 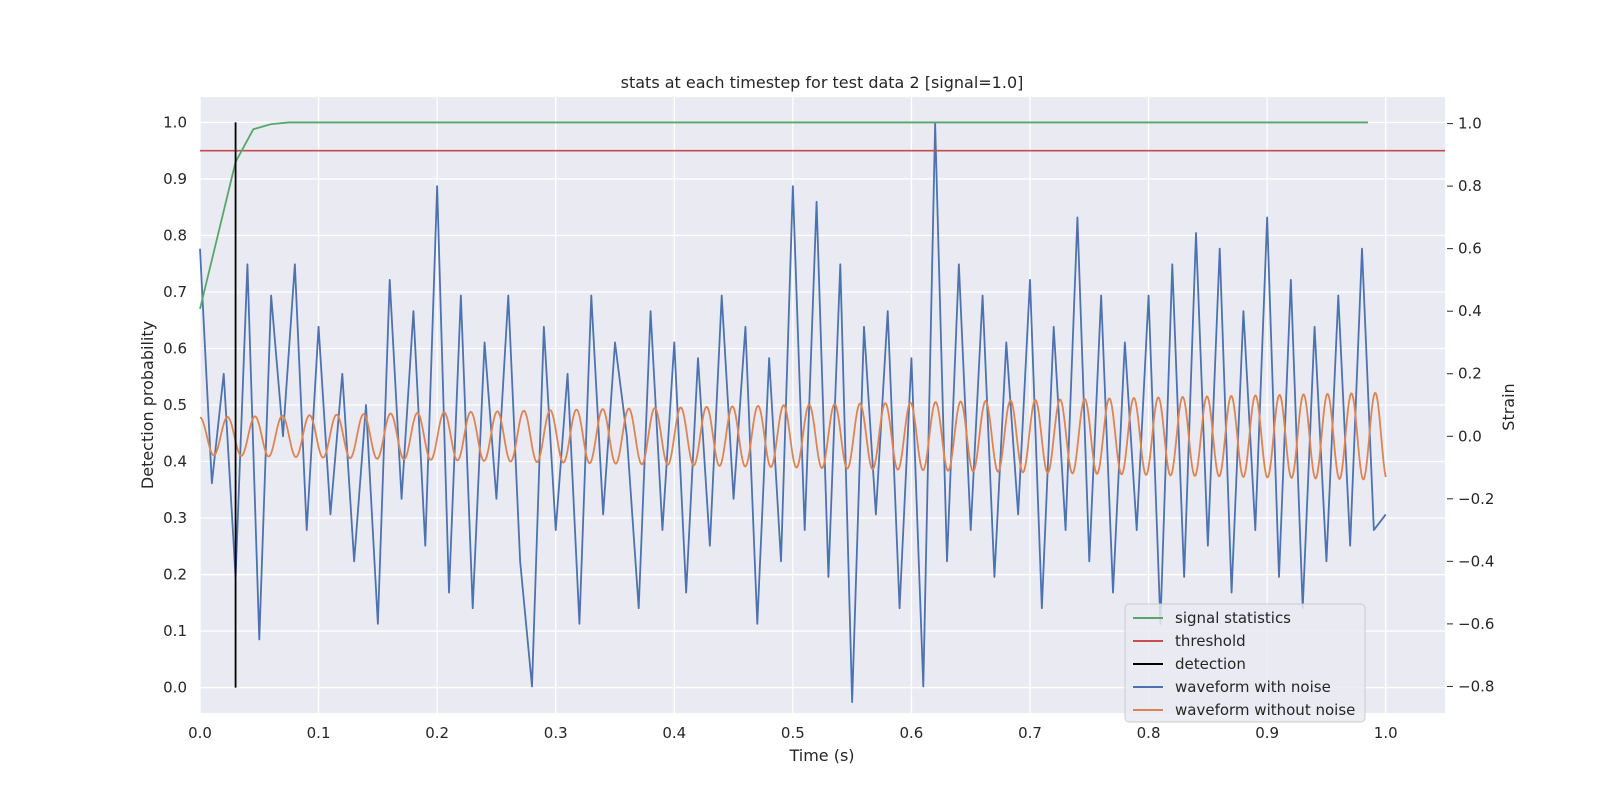 I want to click on y-right-tick-labels: −0.8 −0.6 −0.4 −0.2 0.0 0.2 0.4 0.6 0.8 1.0, so click(x=1470, y=405).